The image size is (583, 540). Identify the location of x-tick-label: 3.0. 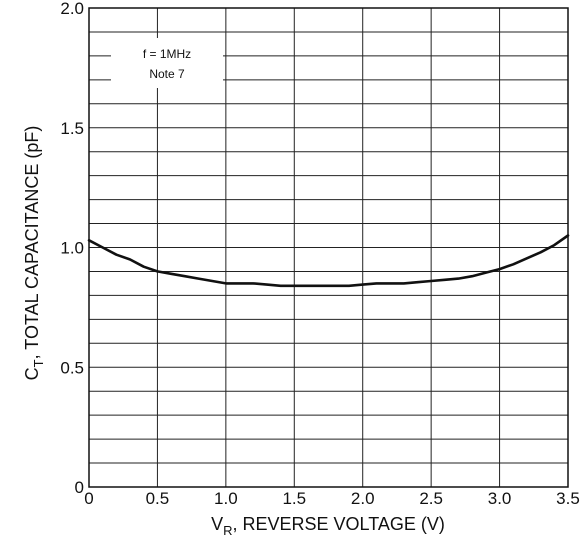
(500, 498).